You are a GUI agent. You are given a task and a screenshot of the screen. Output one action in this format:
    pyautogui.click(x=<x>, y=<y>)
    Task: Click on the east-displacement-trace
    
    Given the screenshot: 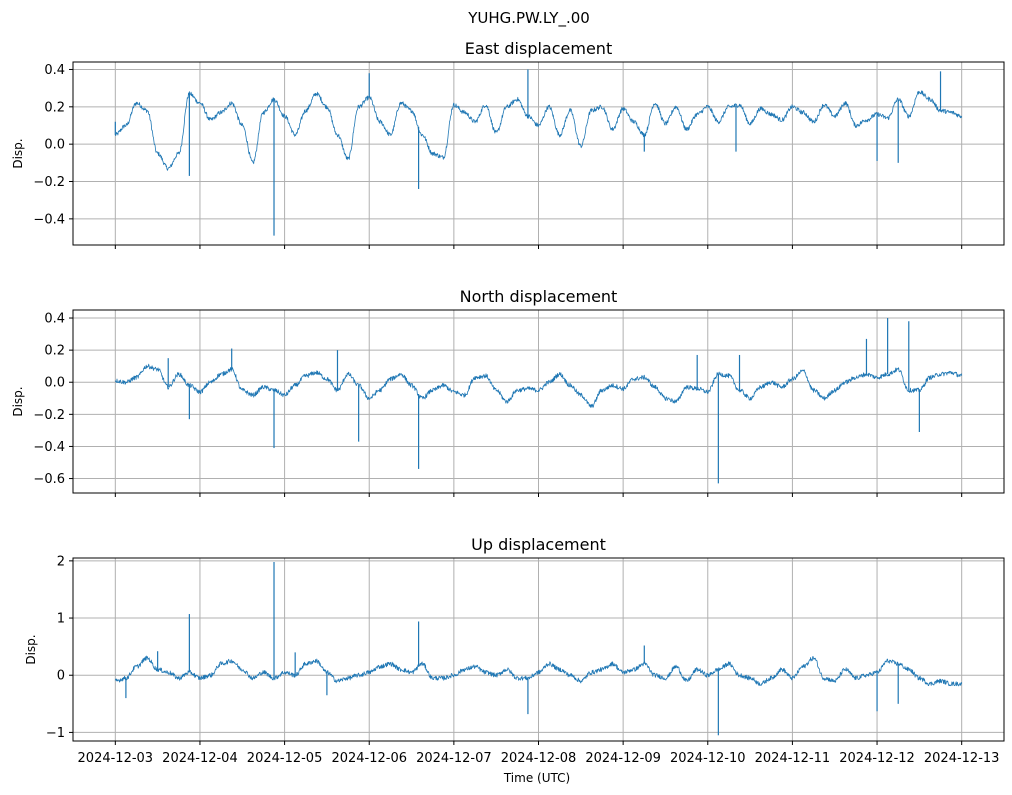 What is the action you would take?
    pyautogui.click(x=538, y=130)
    